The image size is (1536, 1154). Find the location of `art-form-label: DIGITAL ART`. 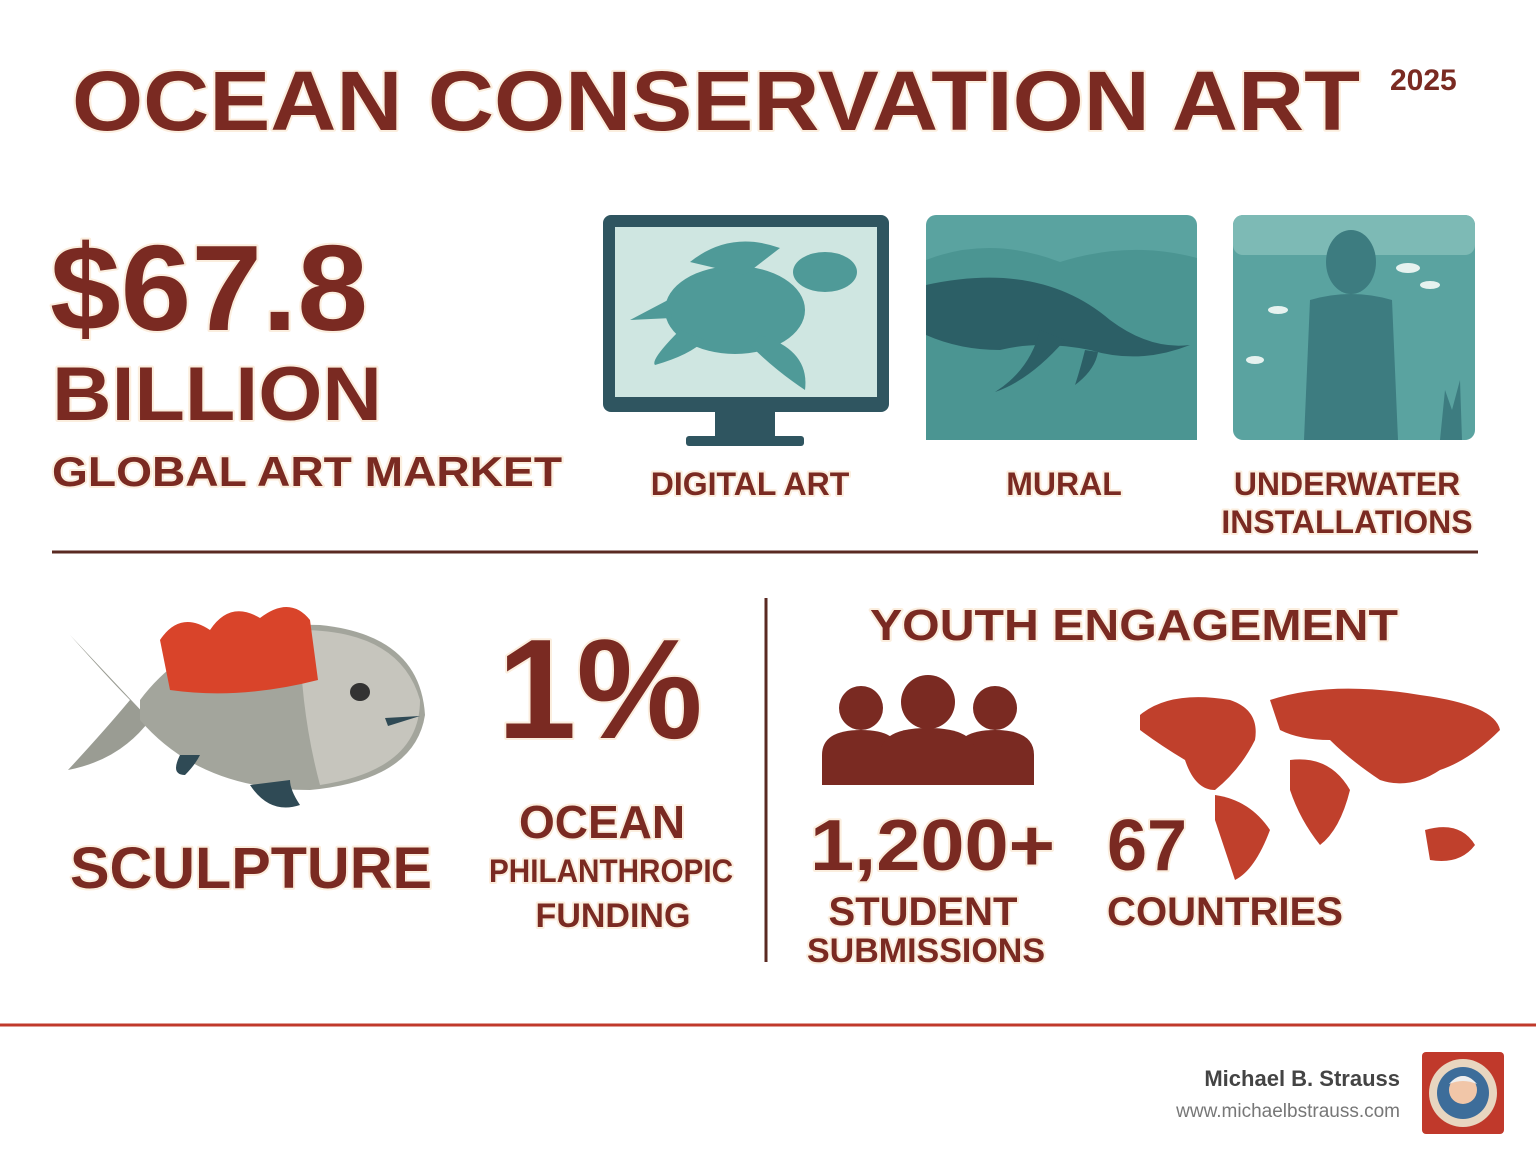

art-form-label: DIGITAL ART is located at coordinates (750, 484).